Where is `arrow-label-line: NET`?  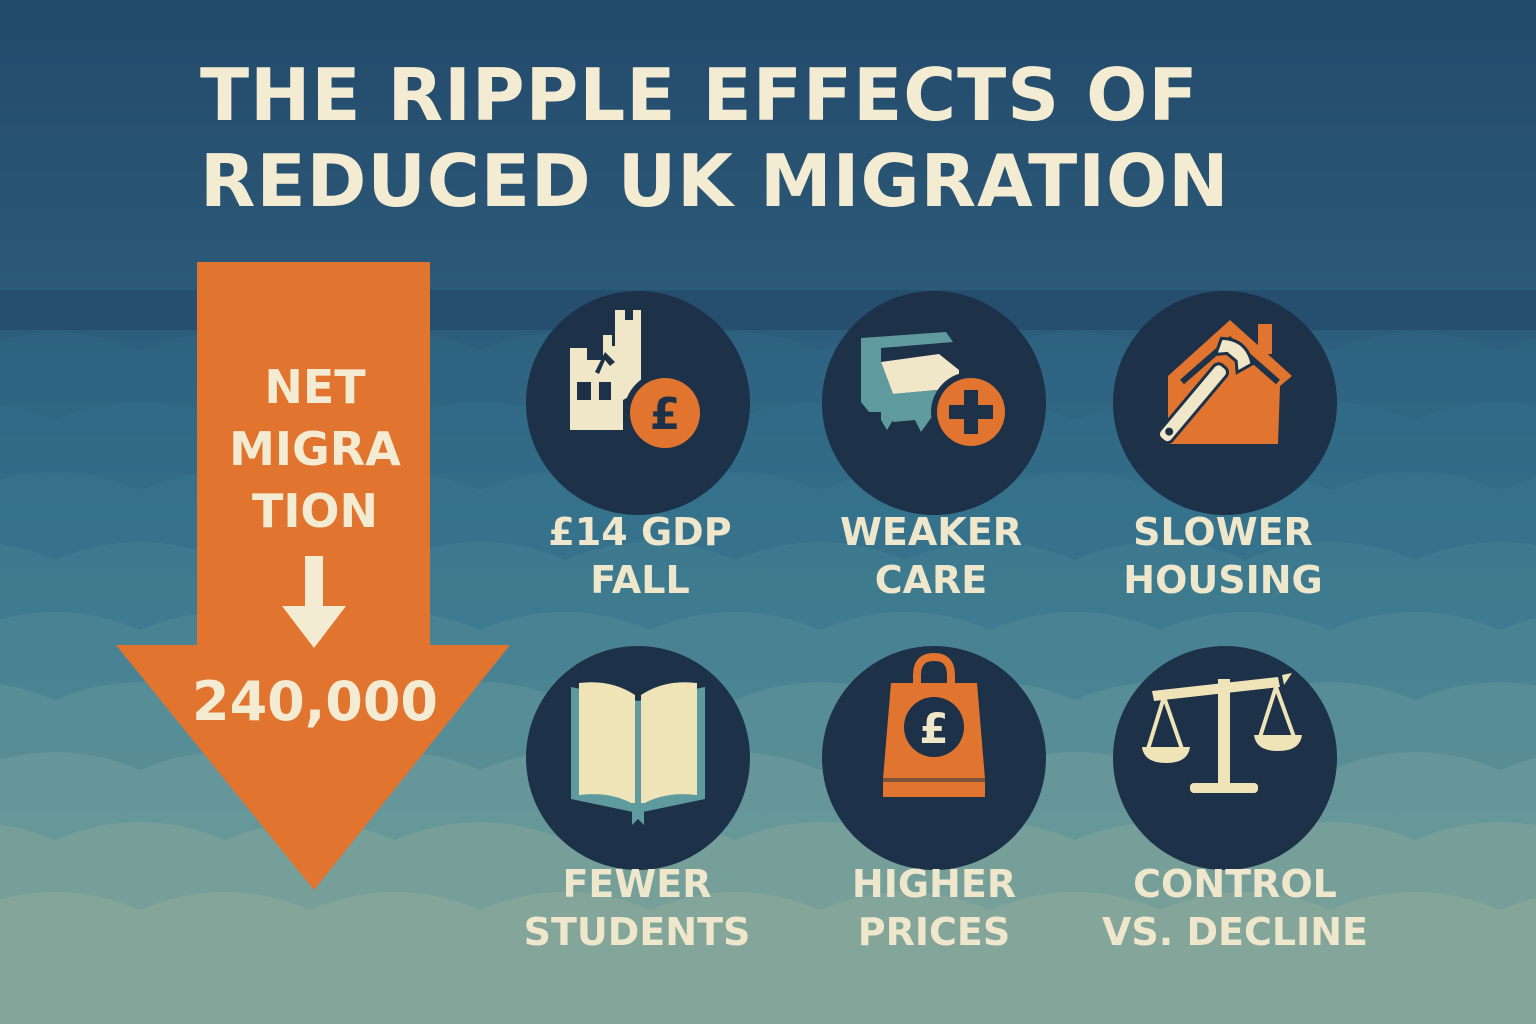
arrow-label-line: NET is located at coordinates (315, 387).